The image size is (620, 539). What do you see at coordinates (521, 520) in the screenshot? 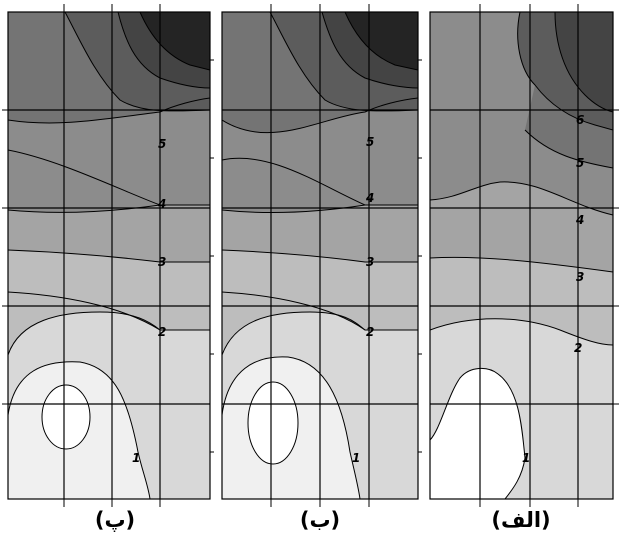
I see `panel-caption-alef: (الف)` at bounding box center [521, 520].